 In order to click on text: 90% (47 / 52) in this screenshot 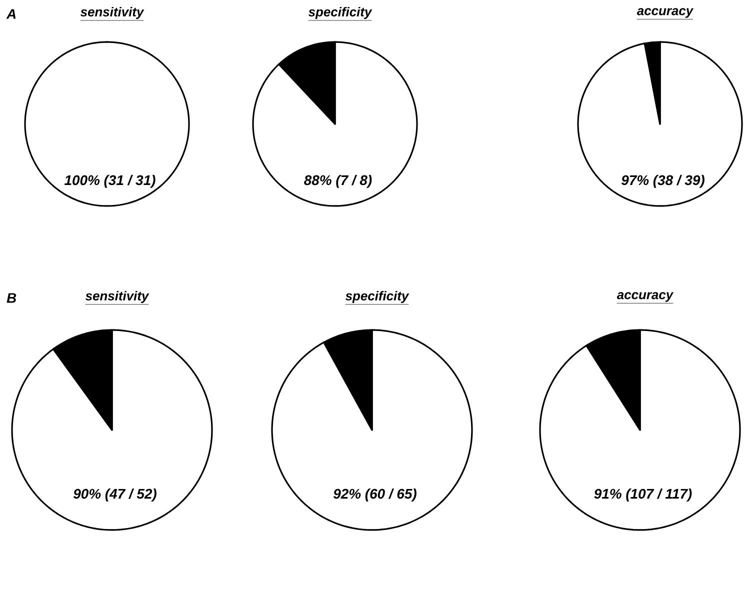, I will do `click(114, 495)`.